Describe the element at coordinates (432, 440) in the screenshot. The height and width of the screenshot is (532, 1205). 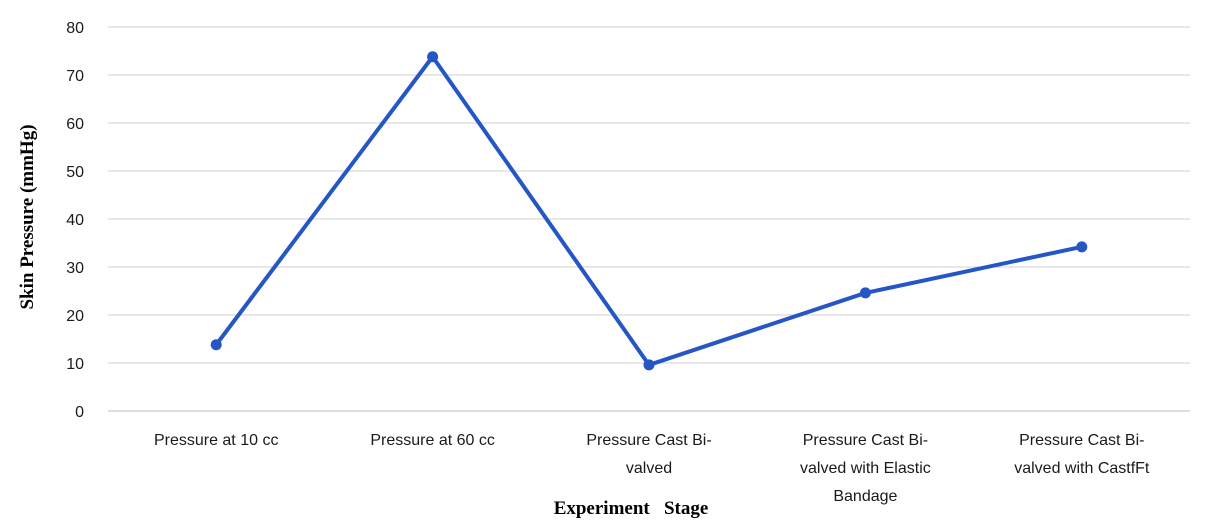
I see `x-tick-label: Pressure at 60 cc` at that location.